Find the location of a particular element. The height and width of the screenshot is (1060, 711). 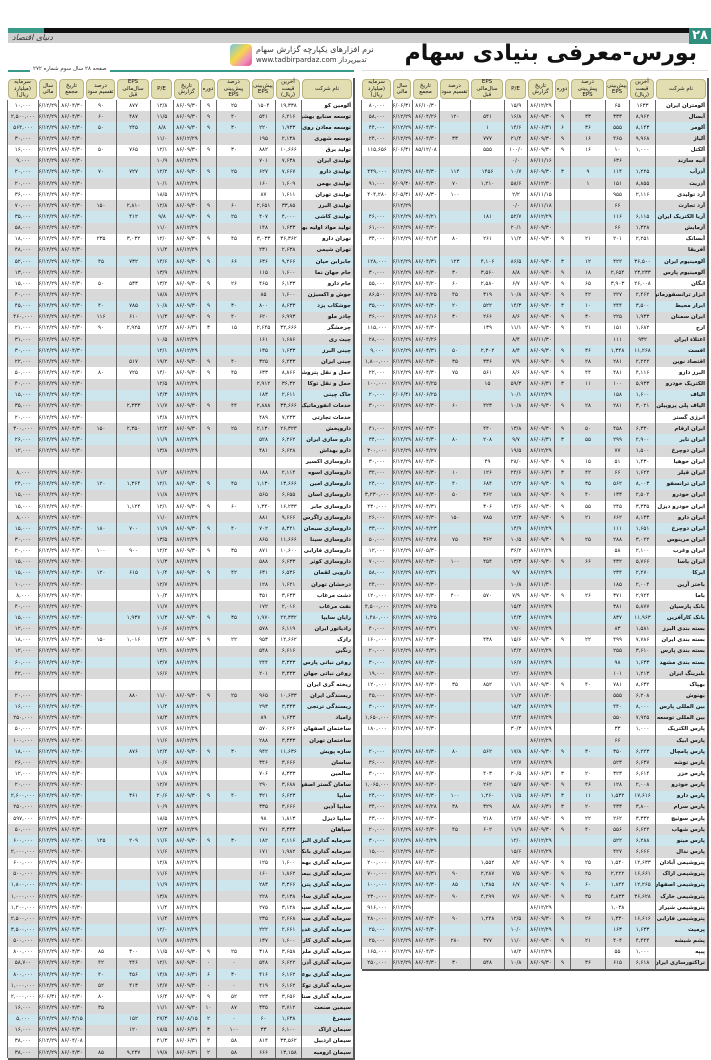

table-cell: ۲۰ is located at coordinates (454, 306).